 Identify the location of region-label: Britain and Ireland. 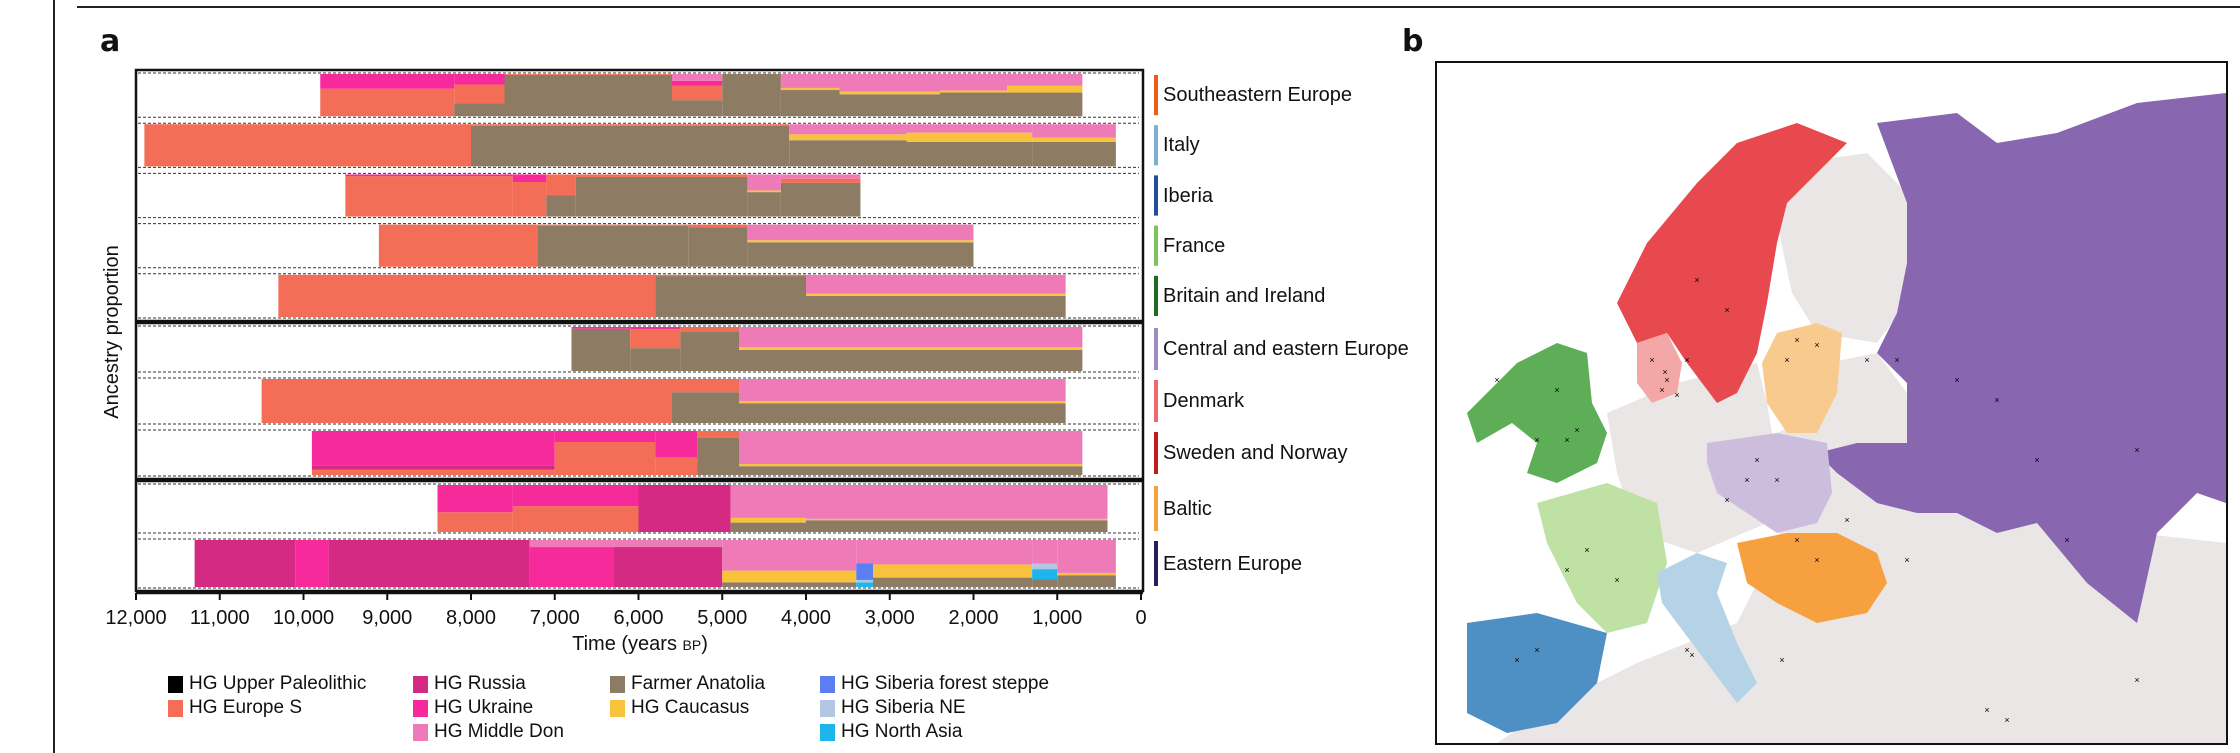
(1244, 295).